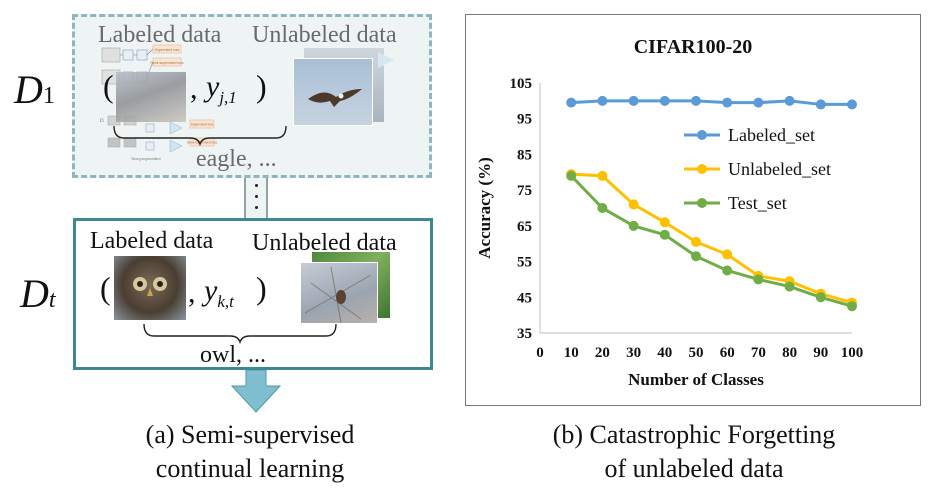  What do you see at coordinates (757, 203) in the screenshot?
I see `legend-label-test_set: Test_set` at bounding box center [757, 203].